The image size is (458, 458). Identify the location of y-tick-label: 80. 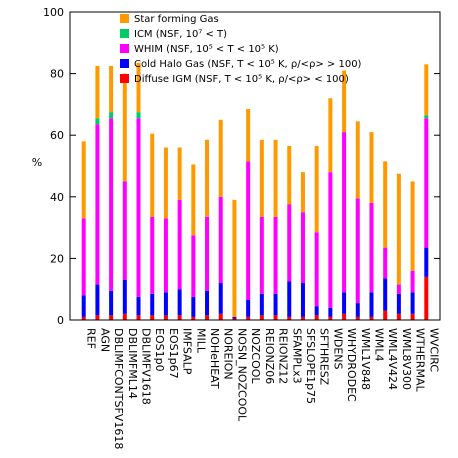
(57, 74).